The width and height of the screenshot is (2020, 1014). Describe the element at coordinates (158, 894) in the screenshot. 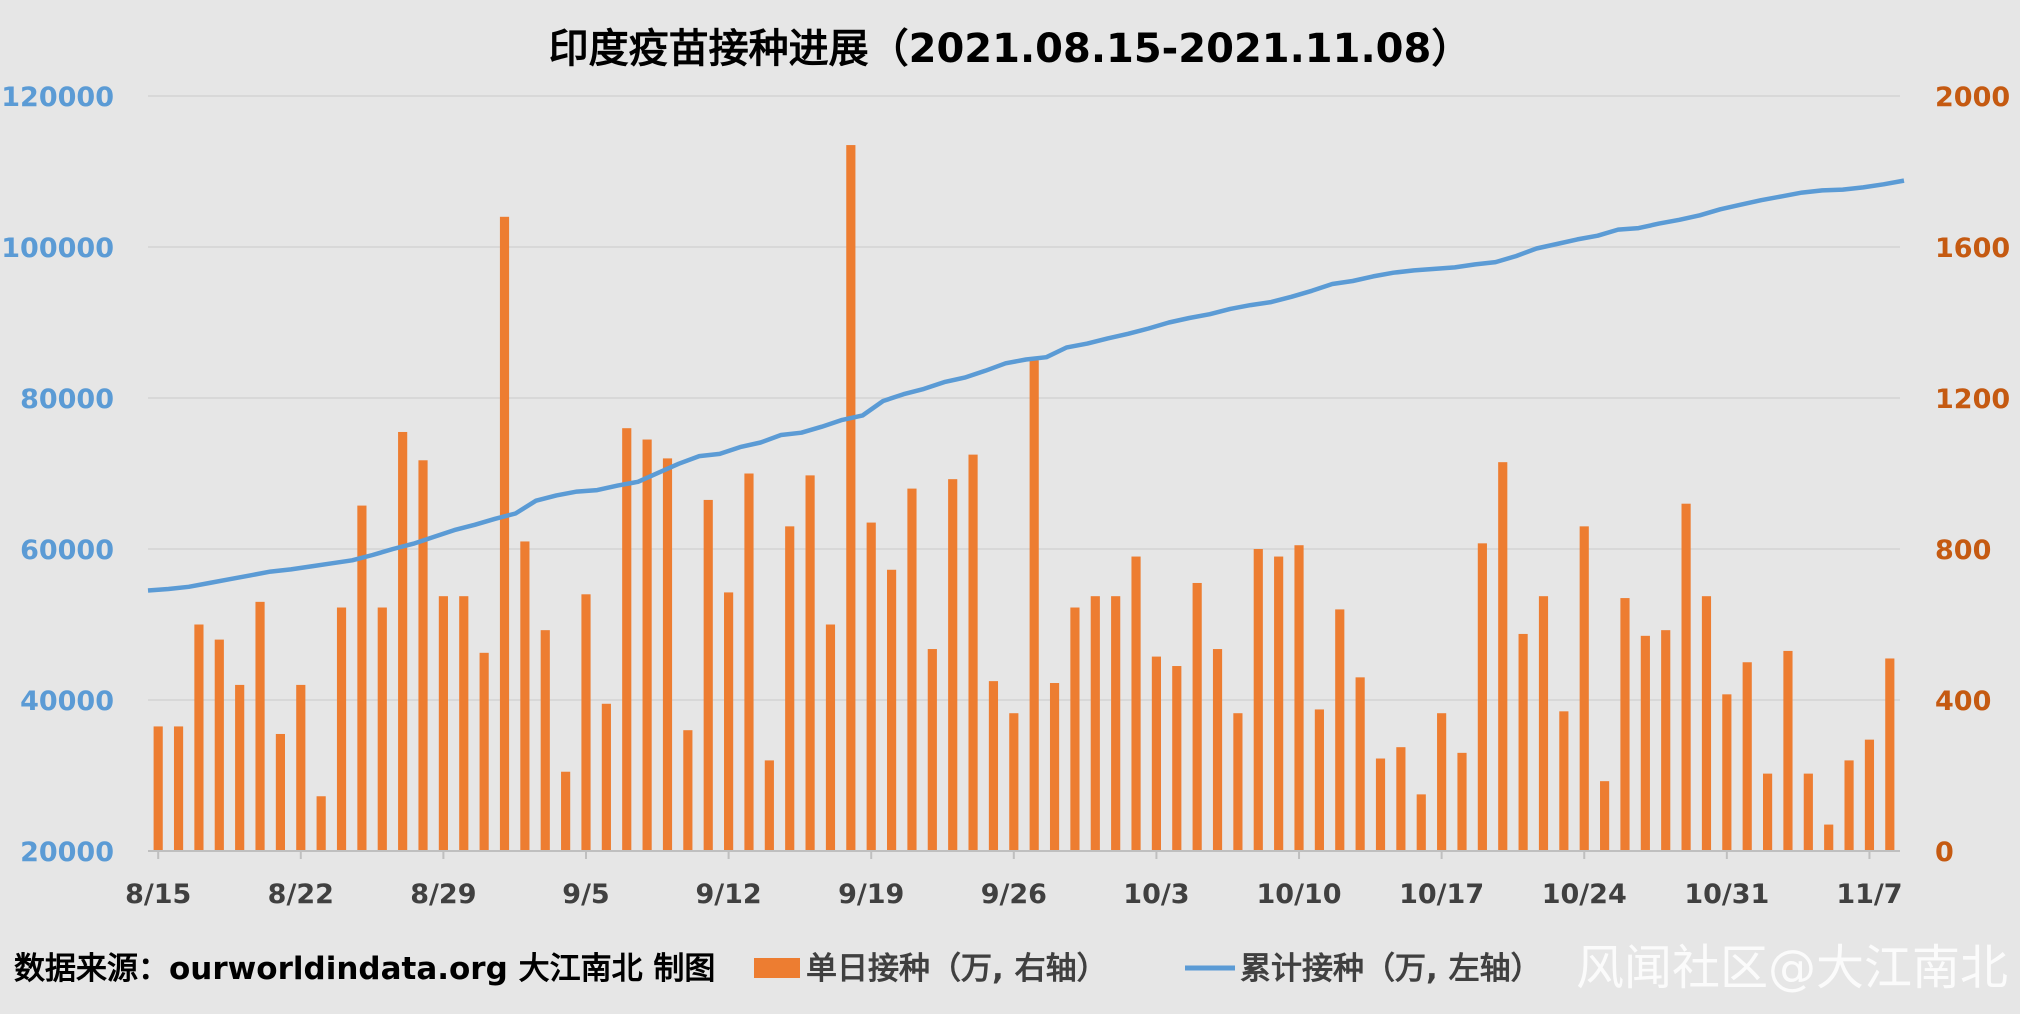

I see `x-tick-label: 8/15` at that location.